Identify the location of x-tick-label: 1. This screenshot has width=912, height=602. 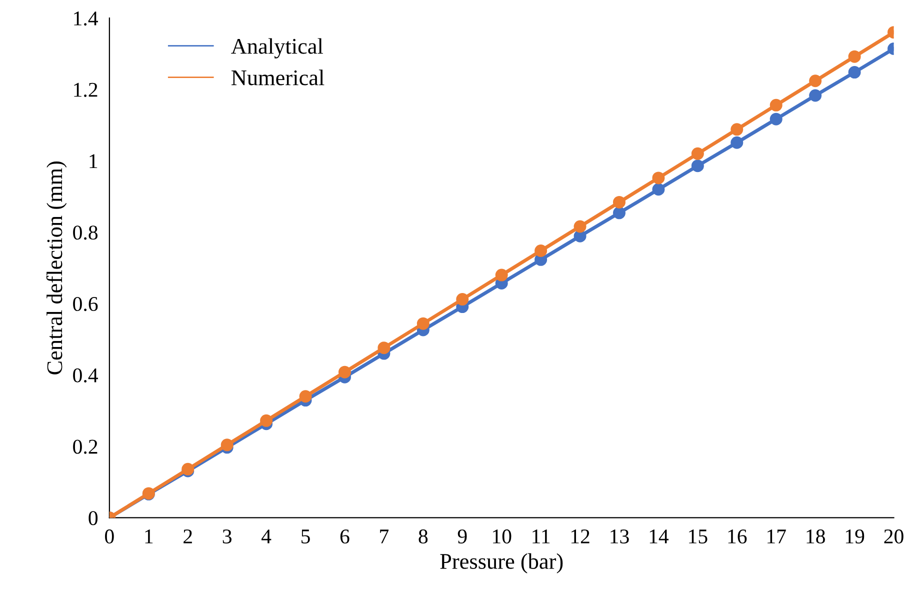
(149, 537).